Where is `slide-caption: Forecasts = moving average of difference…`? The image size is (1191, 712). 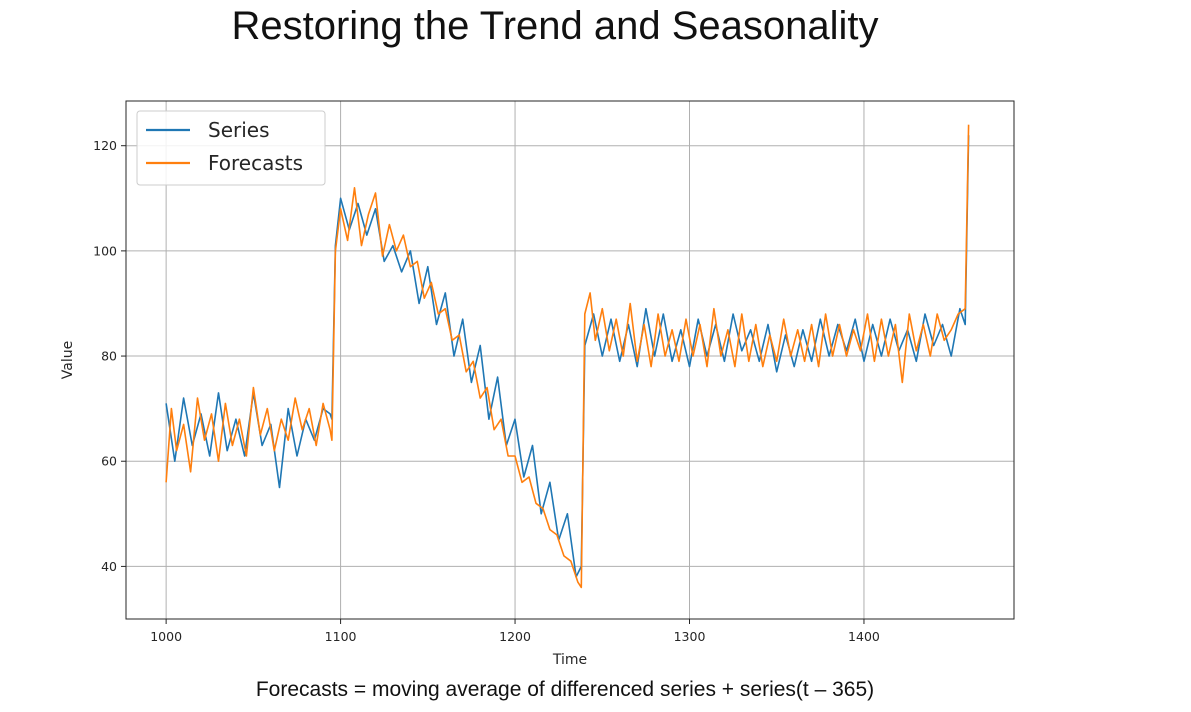 slide-caption: Forecasts = moving average of difference… is located at coordinates (565, 689).